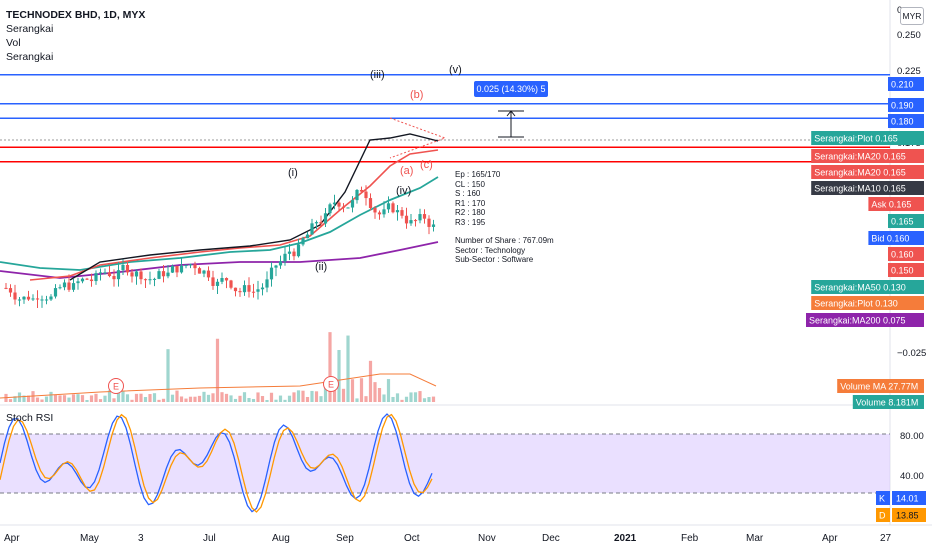  I want to click on tag-support-150: 0.150, so click(906, 270).